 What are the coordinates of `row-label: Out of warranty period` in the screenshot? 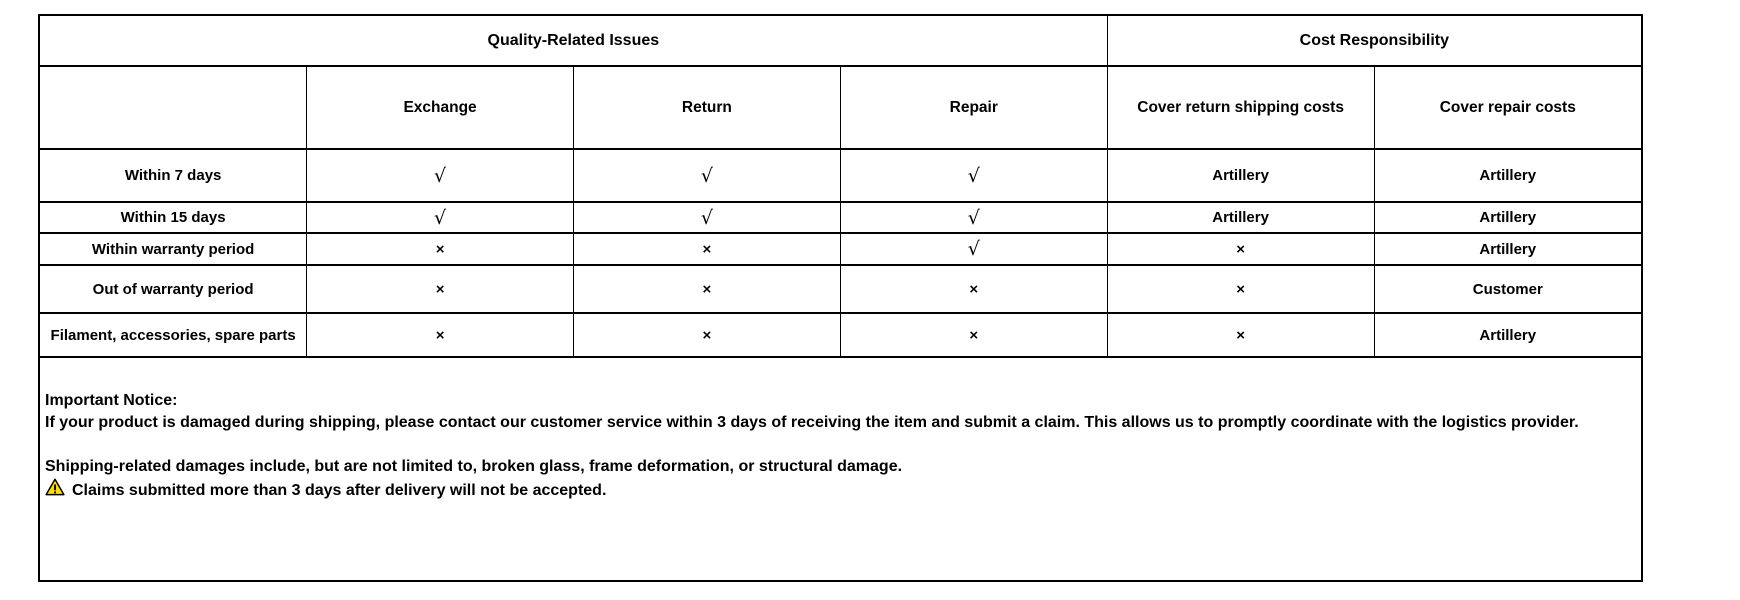 It's located at (174, 289).